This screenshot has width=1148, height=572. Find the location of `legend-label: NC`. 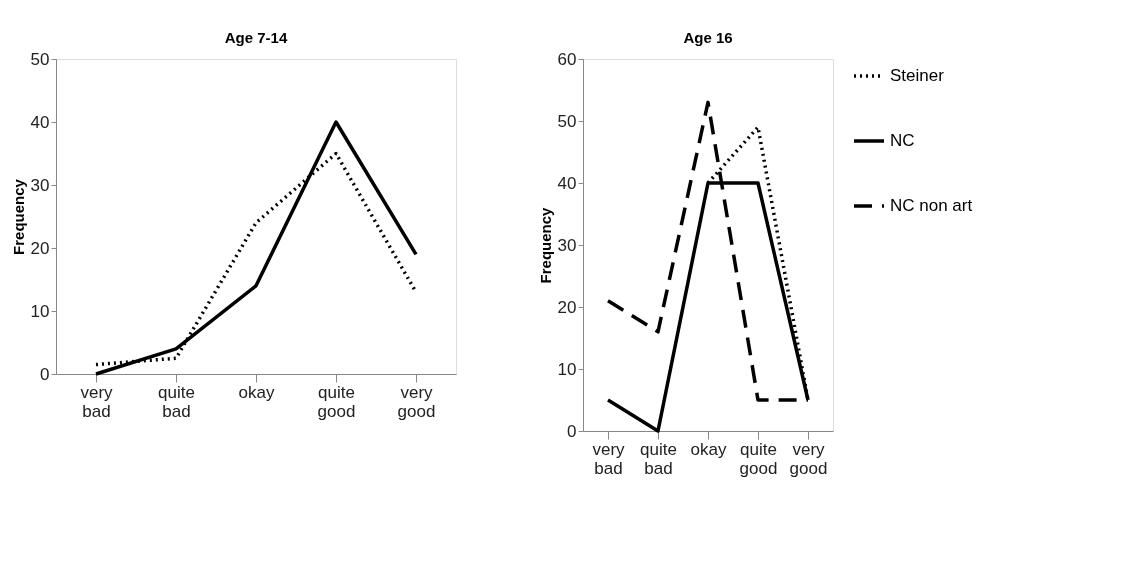

legend-label: NC is located at coordinates (902, 140).